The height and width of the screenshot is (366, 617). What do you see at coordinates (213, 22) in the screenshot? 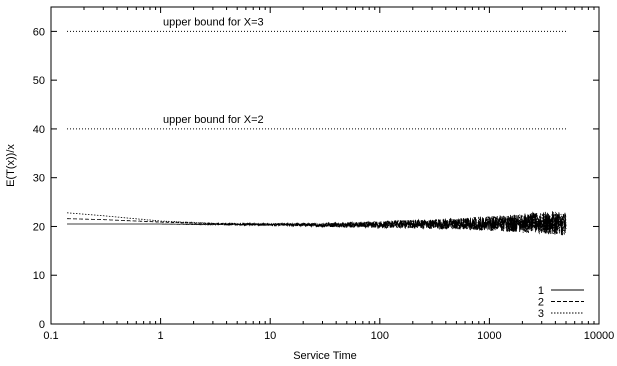
I see `upper-bound-label: upper bound for X=3` at bounding box center [213, 22].